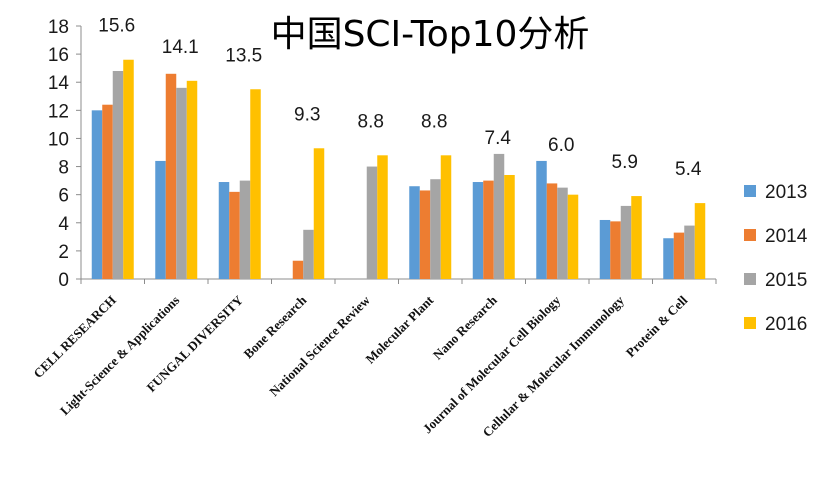 This screenshot has height=480, width=819. Describe the element at coordinates (58, 27) in the screenshot. I see `y-tick-label: 18` at that location.